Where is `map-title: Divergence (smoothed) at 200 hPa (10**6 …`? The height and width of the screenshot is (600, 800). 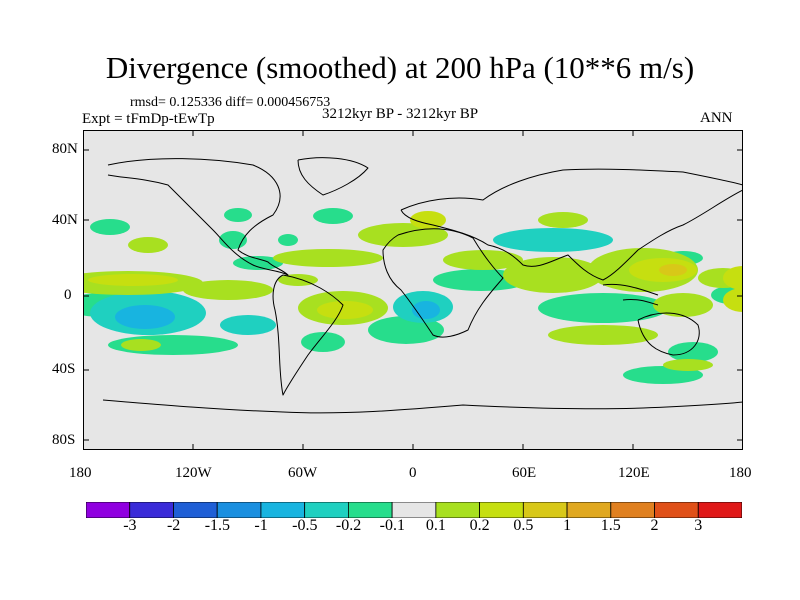
map-title: Divergence (smoothed) at 200 hPa (10**6 … is located at coordinates (400, 67).